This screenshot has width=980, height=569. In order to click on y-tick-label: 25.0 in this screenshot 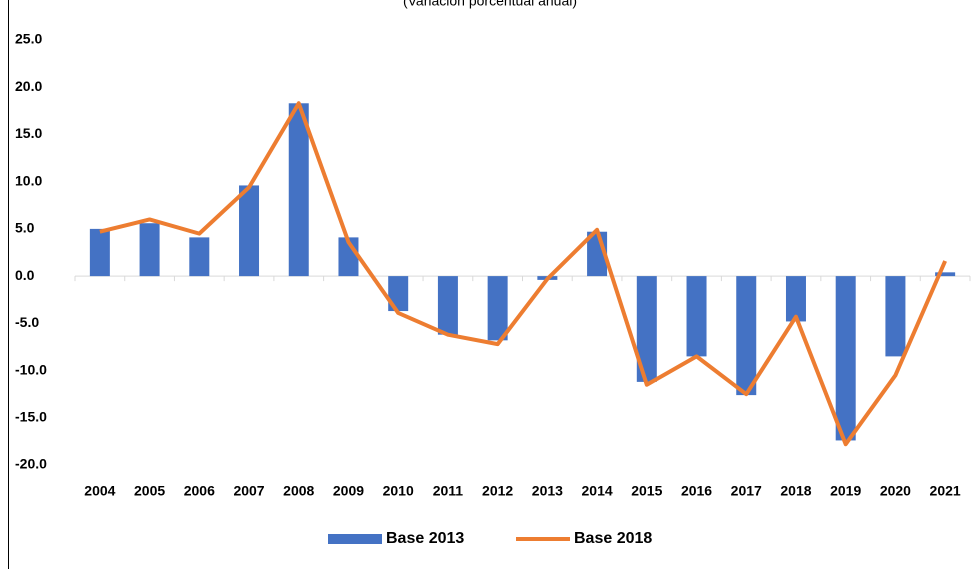, I will do `click(28, 39)`.